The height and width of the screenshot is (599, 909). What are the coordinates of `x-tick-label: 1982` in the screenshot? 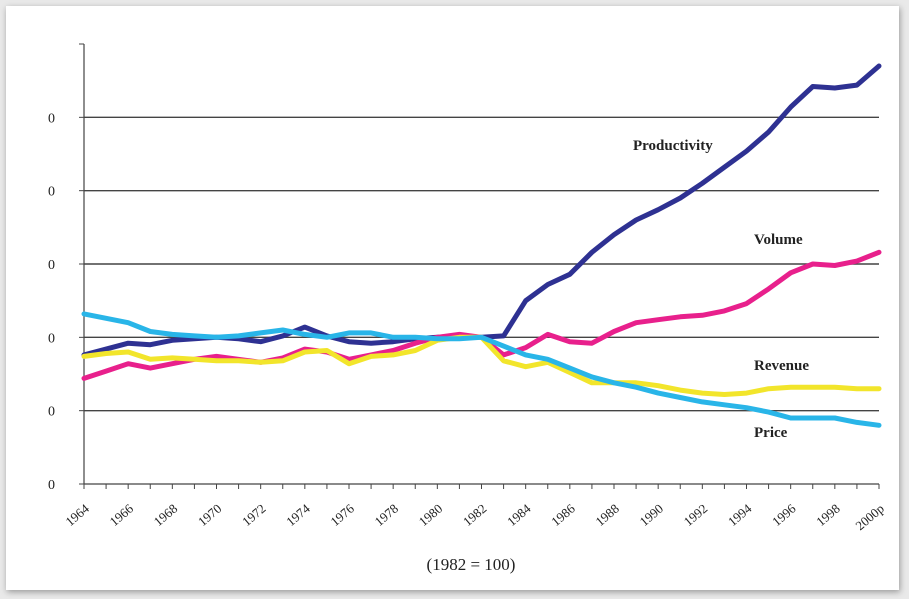 It's located at (475, 515).